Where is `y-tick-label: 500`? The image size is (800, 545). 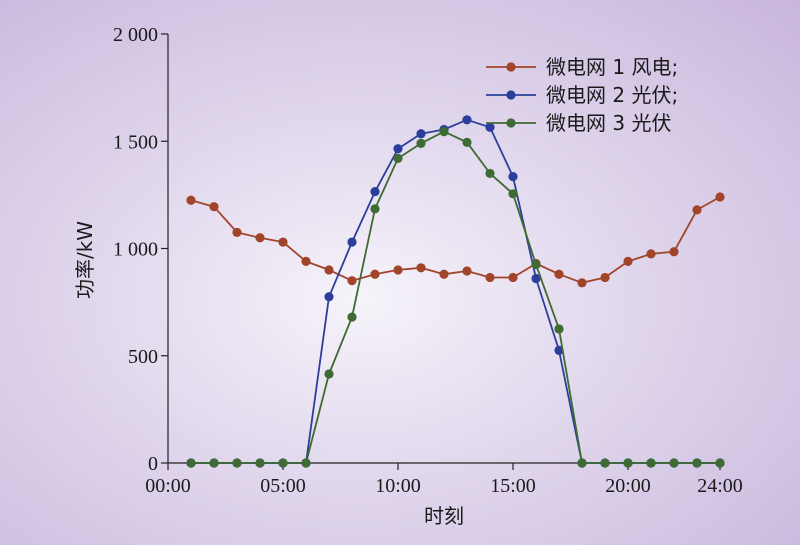 y-tick-label: 500 is located at coordinates (143, 357).